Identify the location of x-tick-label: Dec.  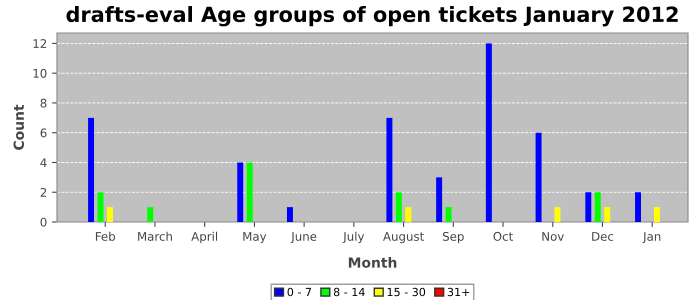
(603, 236).